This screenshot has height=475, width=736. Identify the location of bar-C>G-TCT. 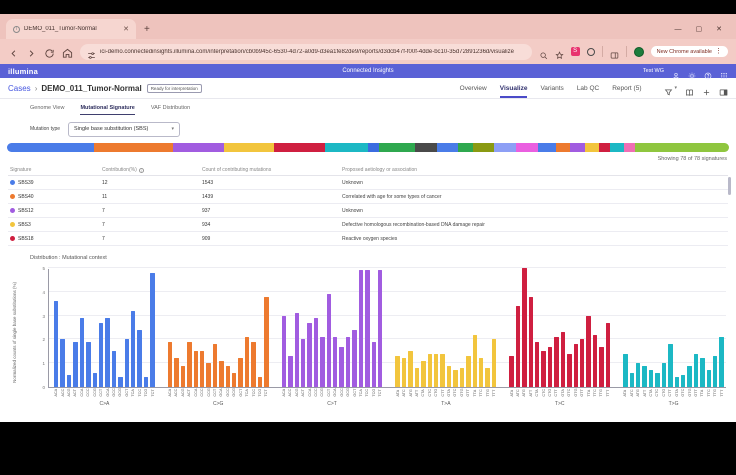
(266, 341).